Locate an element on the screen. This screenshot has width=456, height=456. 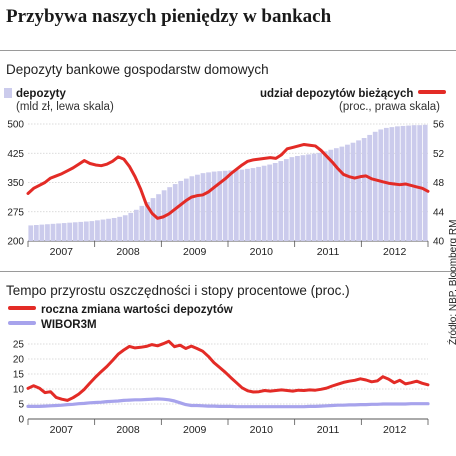
legend-share-name: udział depozytów bieżących is located at coordinates (337, 94).